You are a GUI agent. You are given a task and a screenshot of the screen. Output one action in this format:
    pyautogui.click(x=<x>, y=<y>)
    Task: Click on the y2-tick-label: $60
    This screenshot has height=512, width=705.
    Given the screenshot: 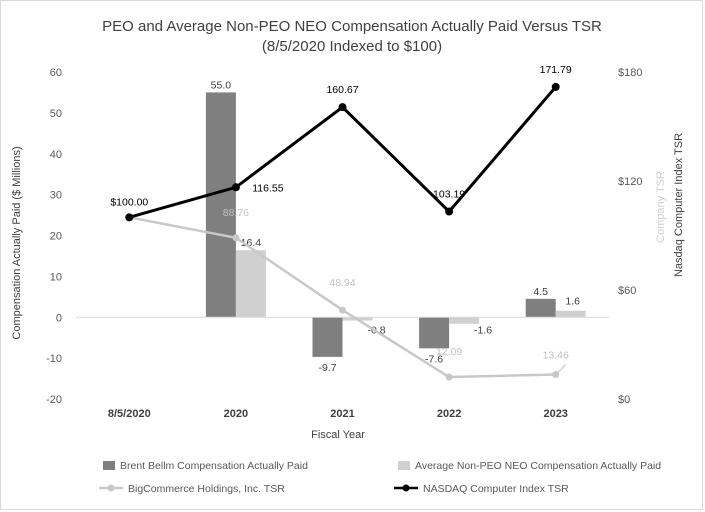 What is the action you would take?
    pyautogui.click(x=627, y=291)
    